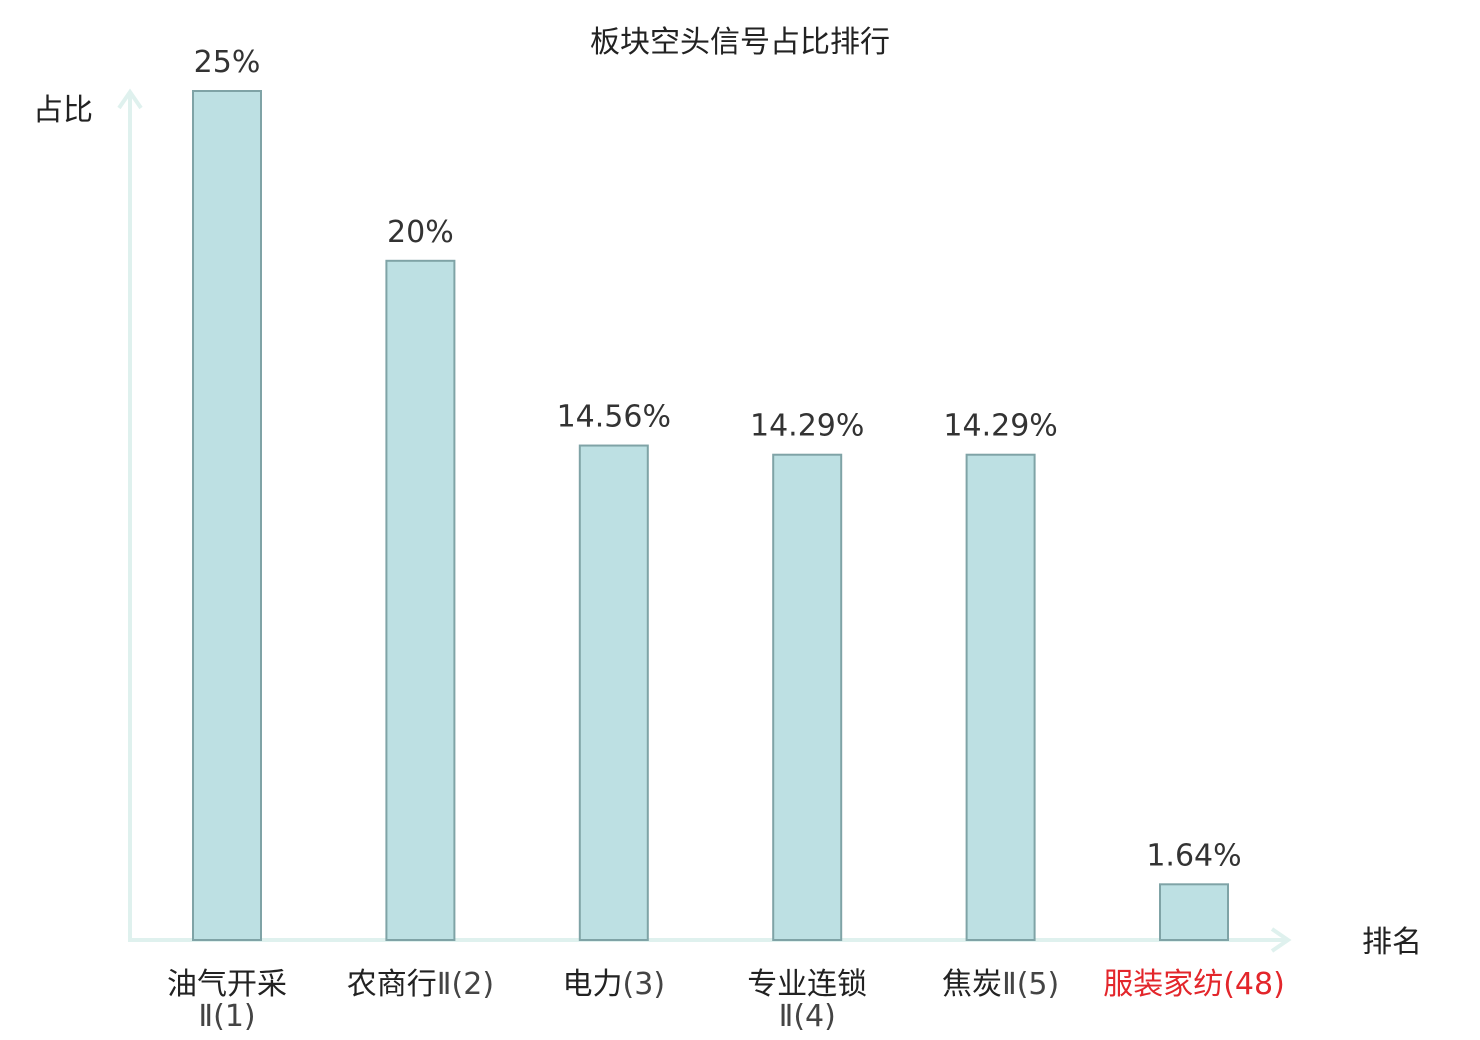 The width and height of the screenshot is (1480, 1040). Describe the element at coordinates (1163, 984) in the screenshot. I see `x-tick-name: 服装家纺` at that location.